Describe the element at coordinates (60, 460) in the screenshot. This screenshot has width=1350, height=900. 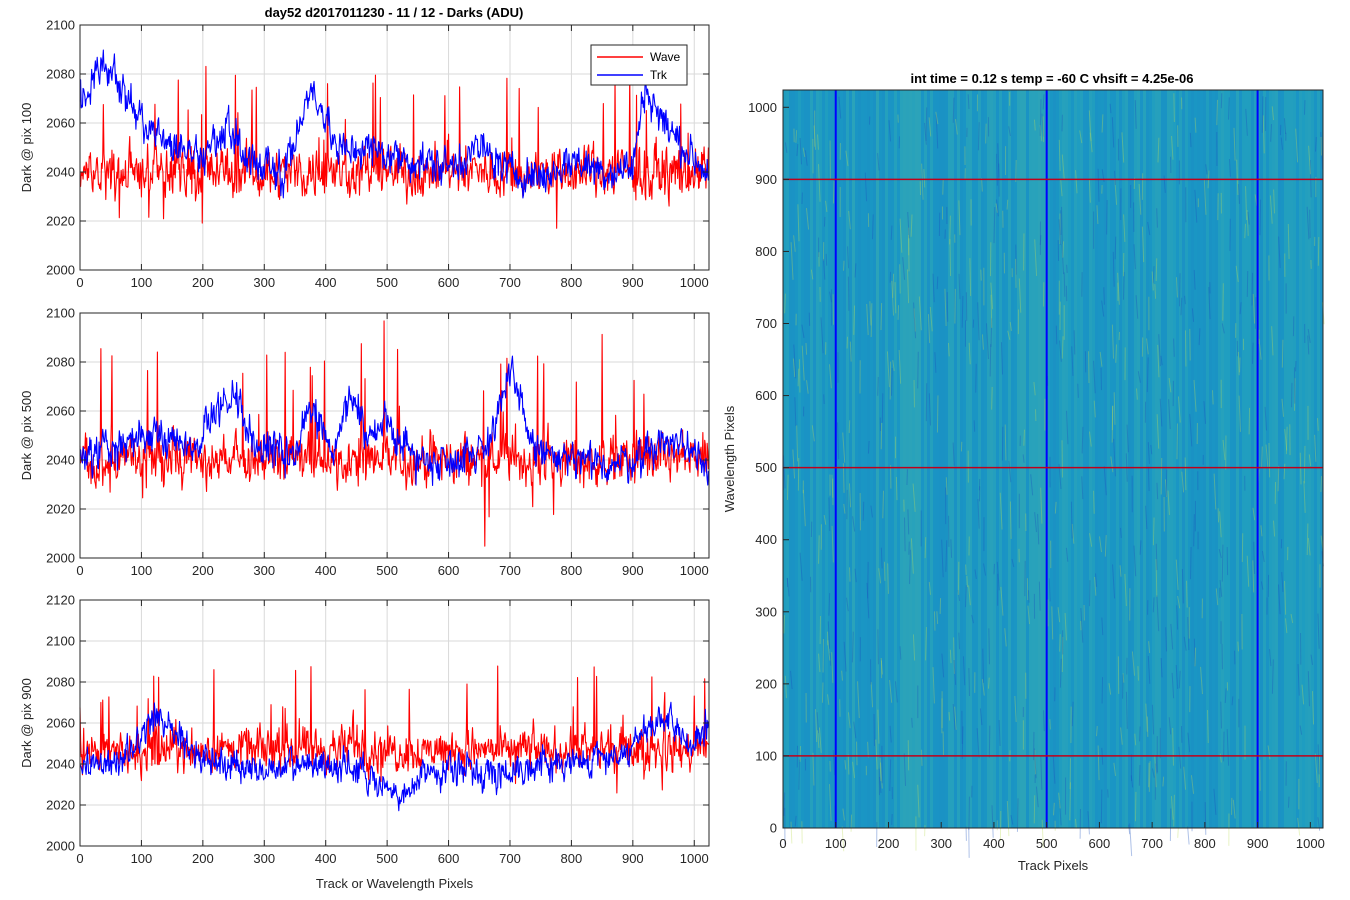
I see `y-tick-label: 2040` at that location.